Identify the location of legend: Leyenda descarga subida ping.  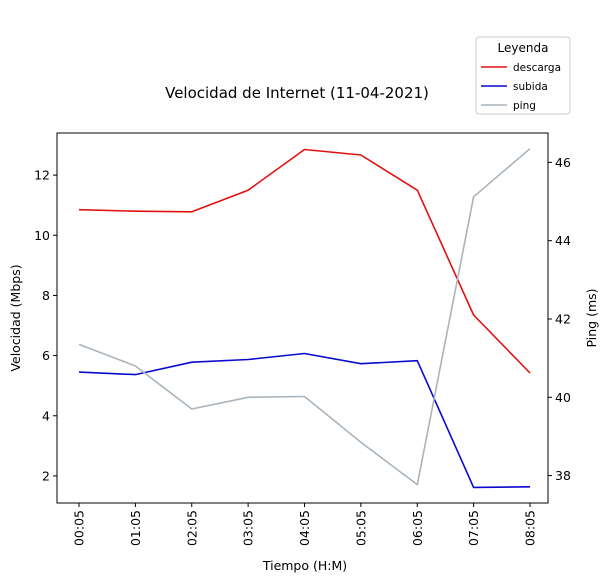
(523, 75).